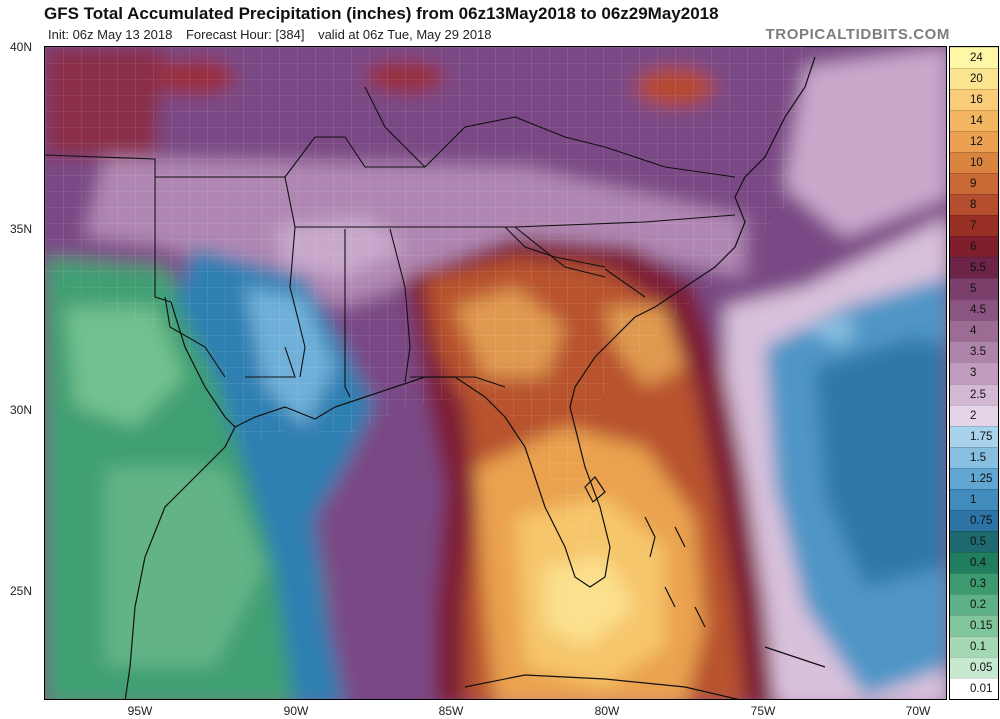  I want to click on forecast-hour: Forecast Hour: [384], so click(245, 34).